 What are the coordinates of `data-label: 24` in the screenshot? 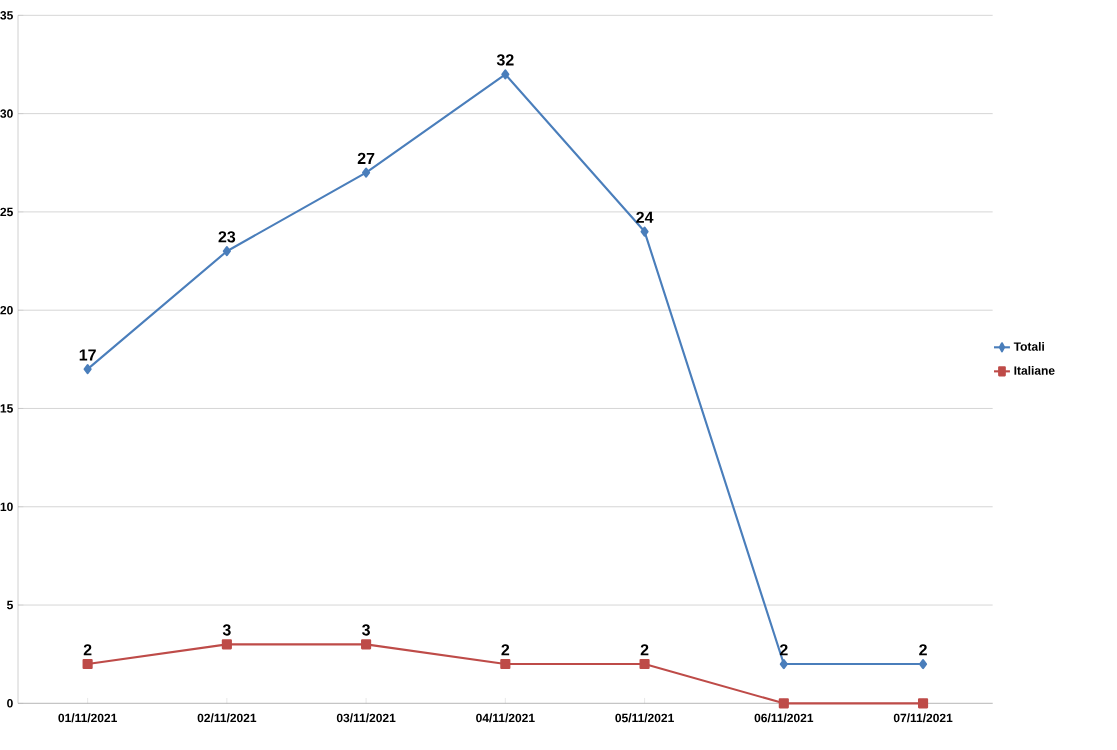 It's located at (645, 217).